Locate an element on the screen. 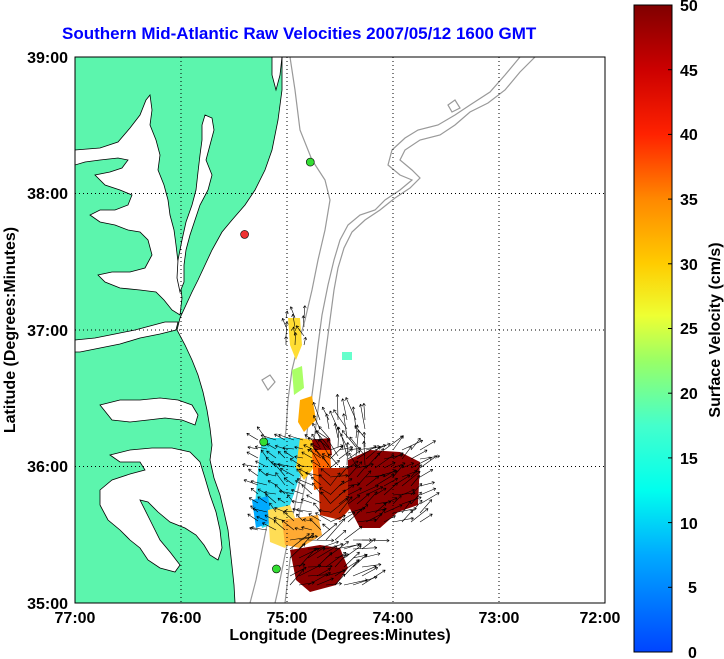 Image resolution: width=724 pixels, height=659 pixels. y-tick-label: 35:00 is located at coordinates (47, 604).